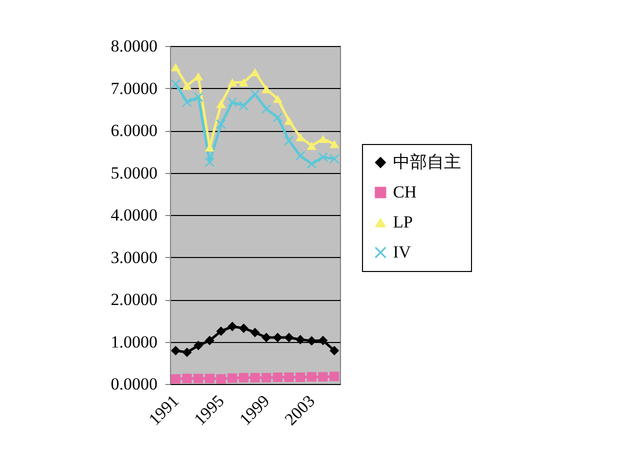 This screenshot has height=456, width=636. I want to click on legend-label: IV, so click(402, 252).